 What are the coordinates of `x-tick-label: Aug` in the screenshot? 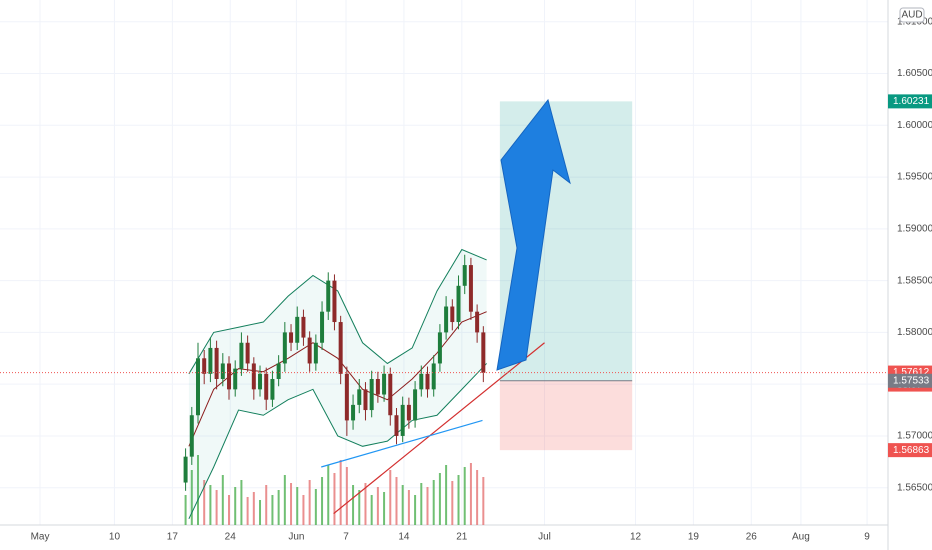 It's located at (801, 537).